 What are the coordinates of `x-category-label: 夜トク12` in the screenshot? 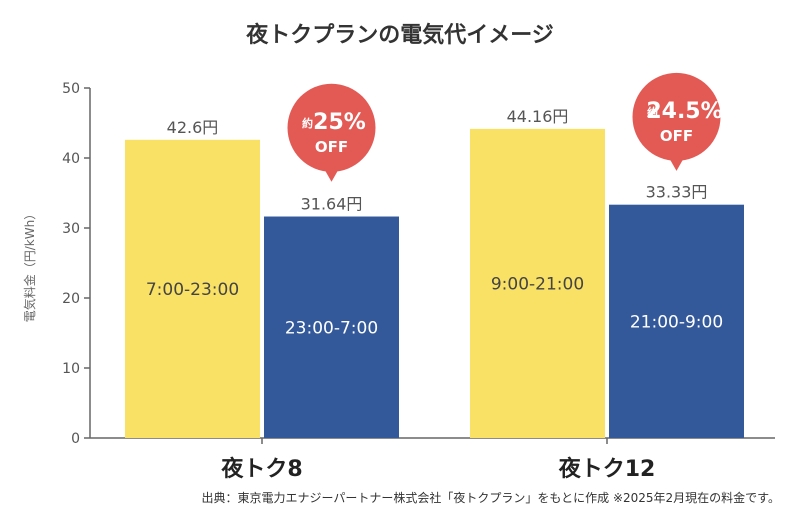 It's located at (607, 469).